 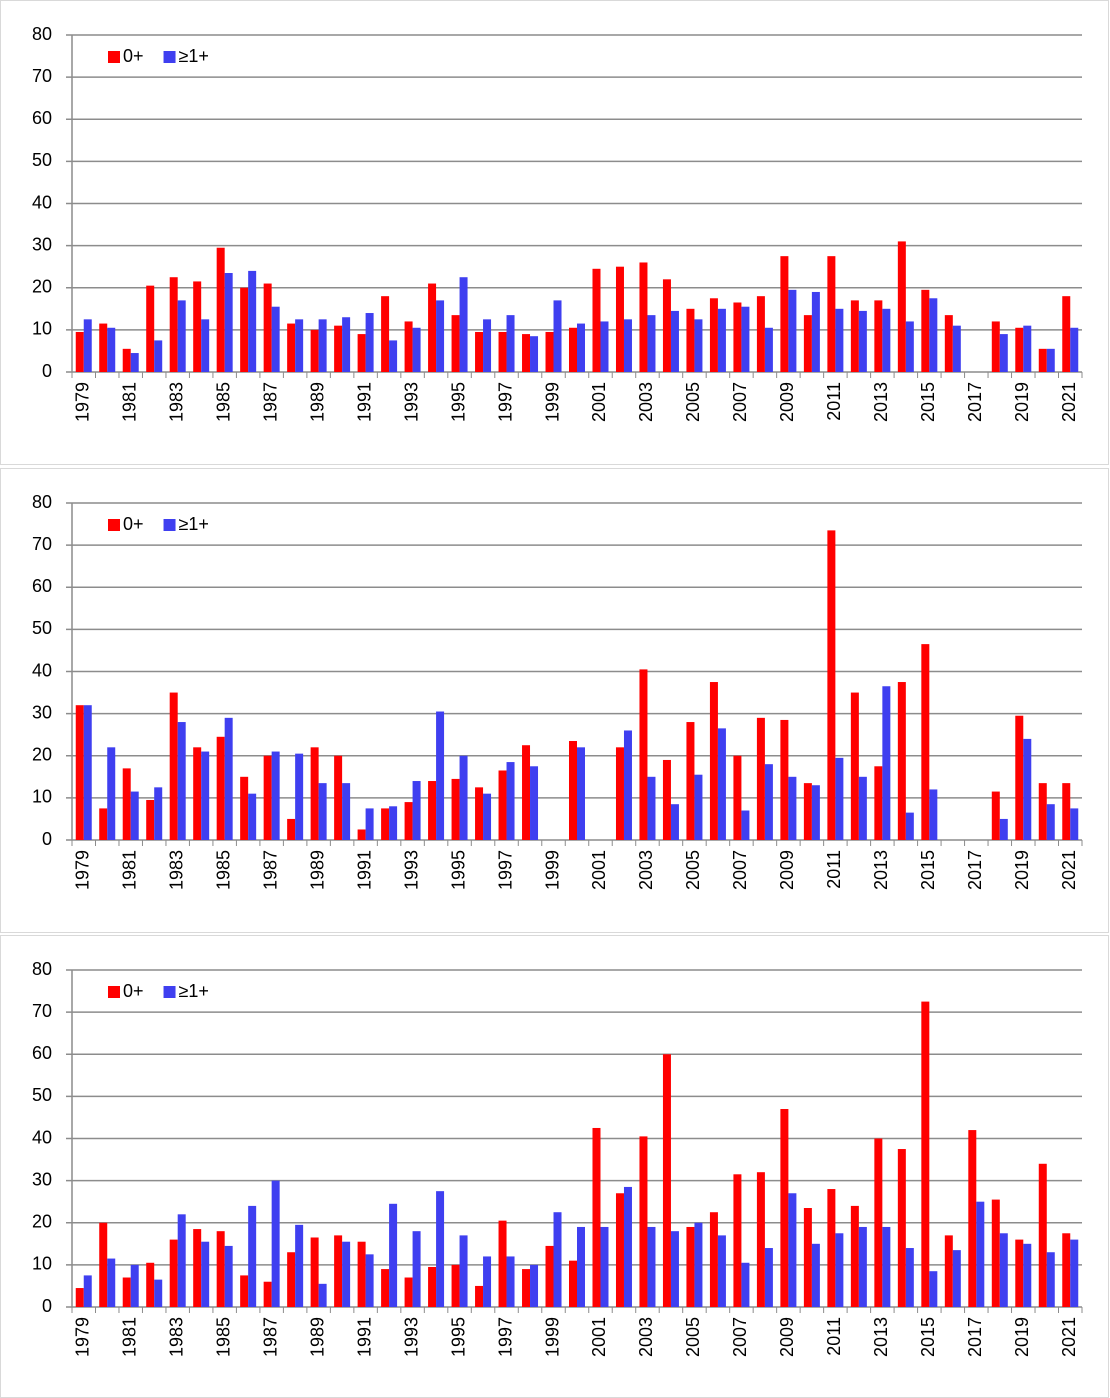 I want to click on x-tick-label: 1983, so click(x=176, y=870).